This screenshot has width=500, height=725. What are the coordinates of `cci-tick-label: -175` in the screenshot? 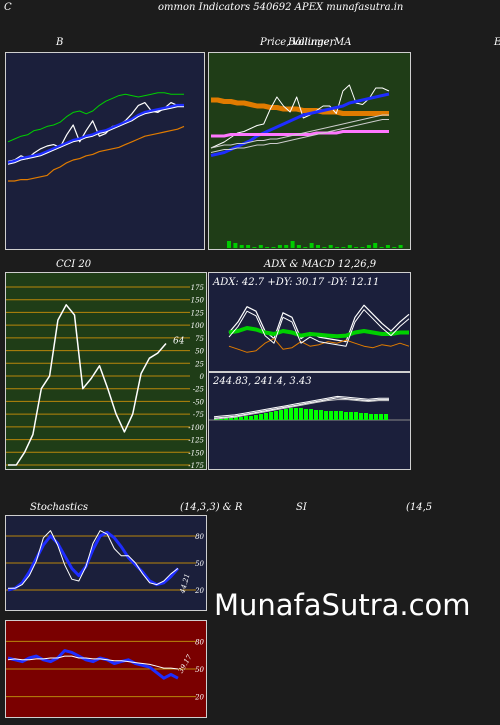 It's located at (196, 465).